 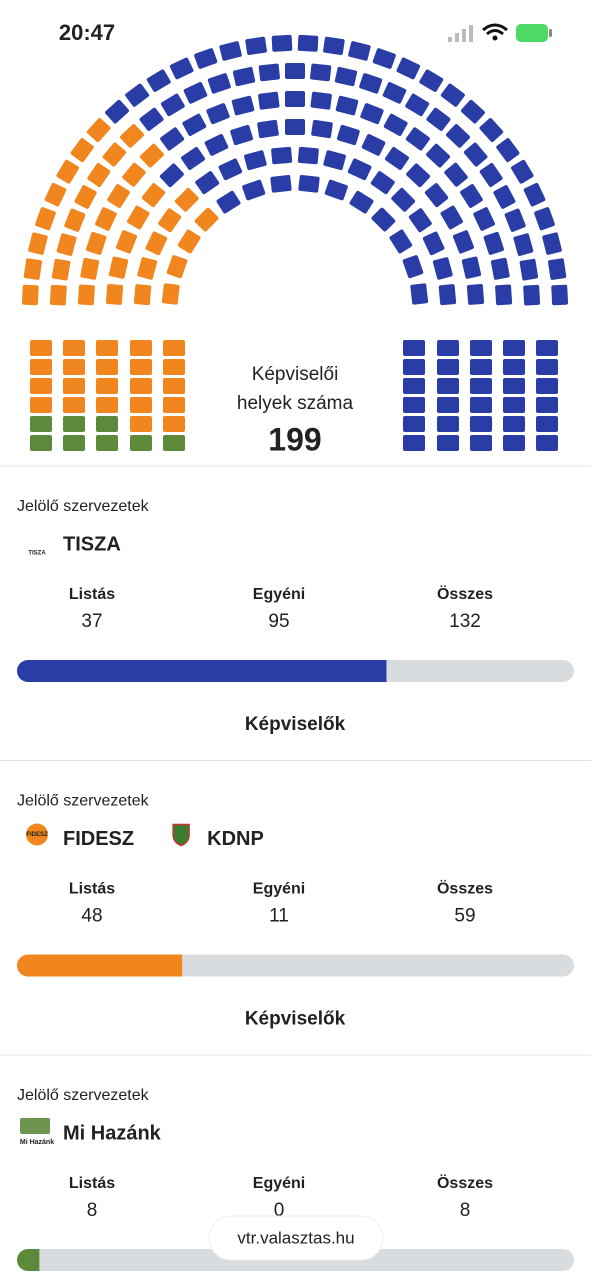 What do you see at coordinates (279, 1183) in the screenshot?
I see `column-label: Egyéni` at bounding box center [279, 1183].